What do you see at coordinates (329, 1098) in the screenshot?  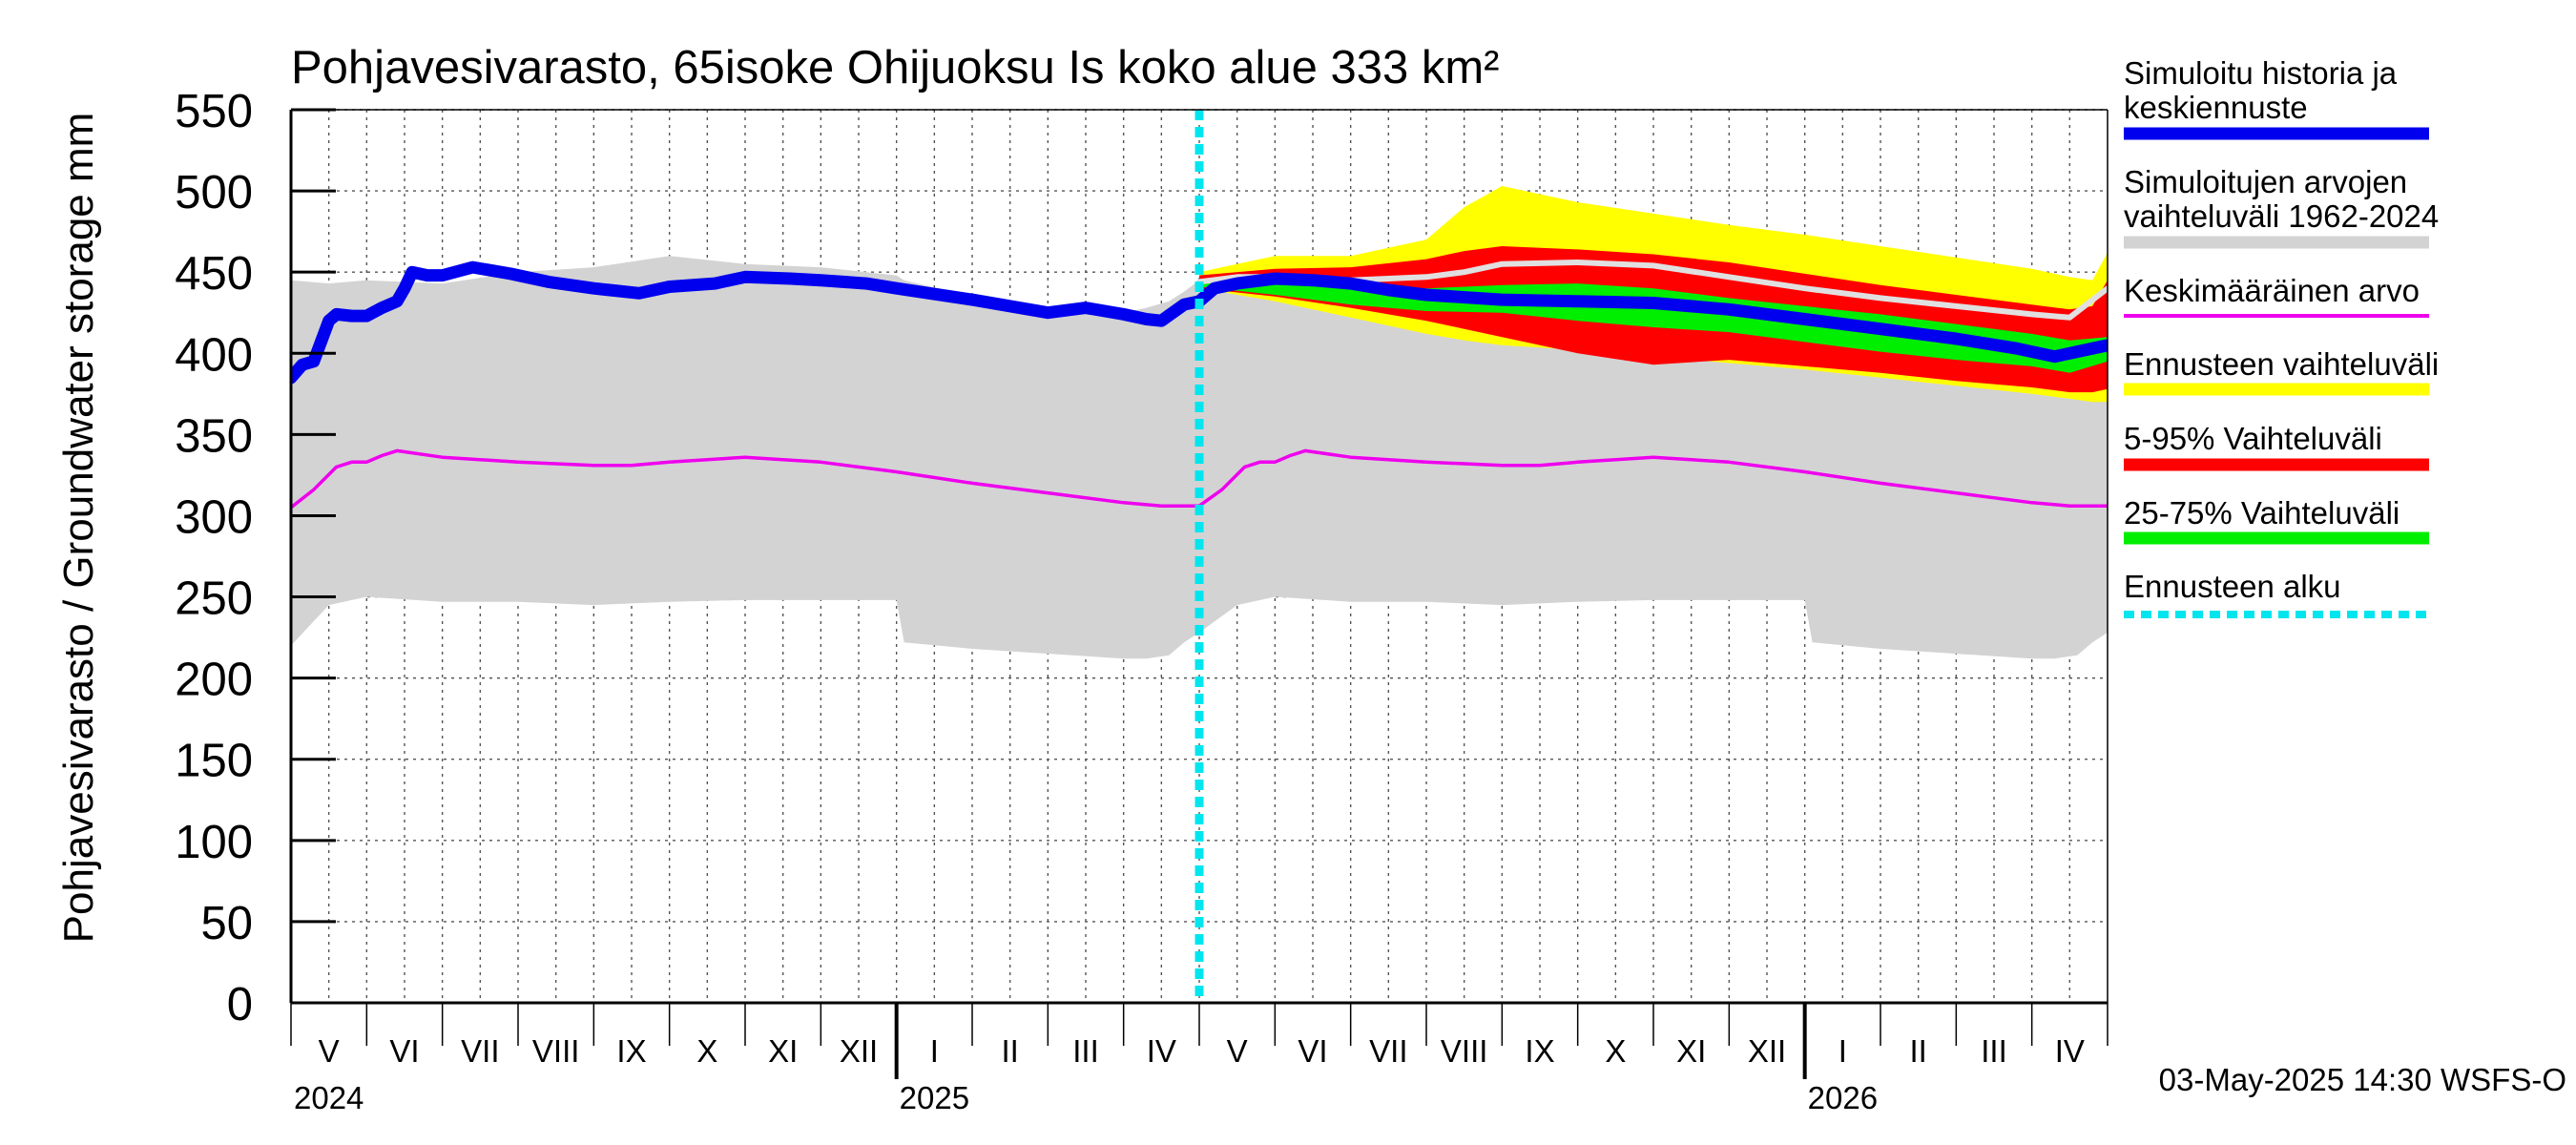 I see `year-label: 2024` at bounding box center [329, 1098].